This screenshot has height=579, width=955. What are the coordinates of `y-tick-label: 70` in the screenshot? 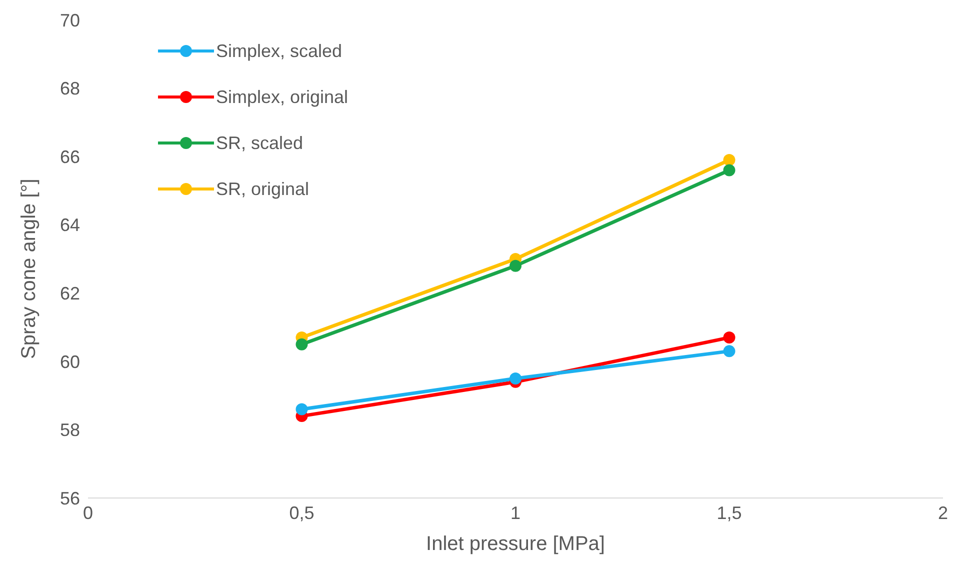 It's located at (70, 20).